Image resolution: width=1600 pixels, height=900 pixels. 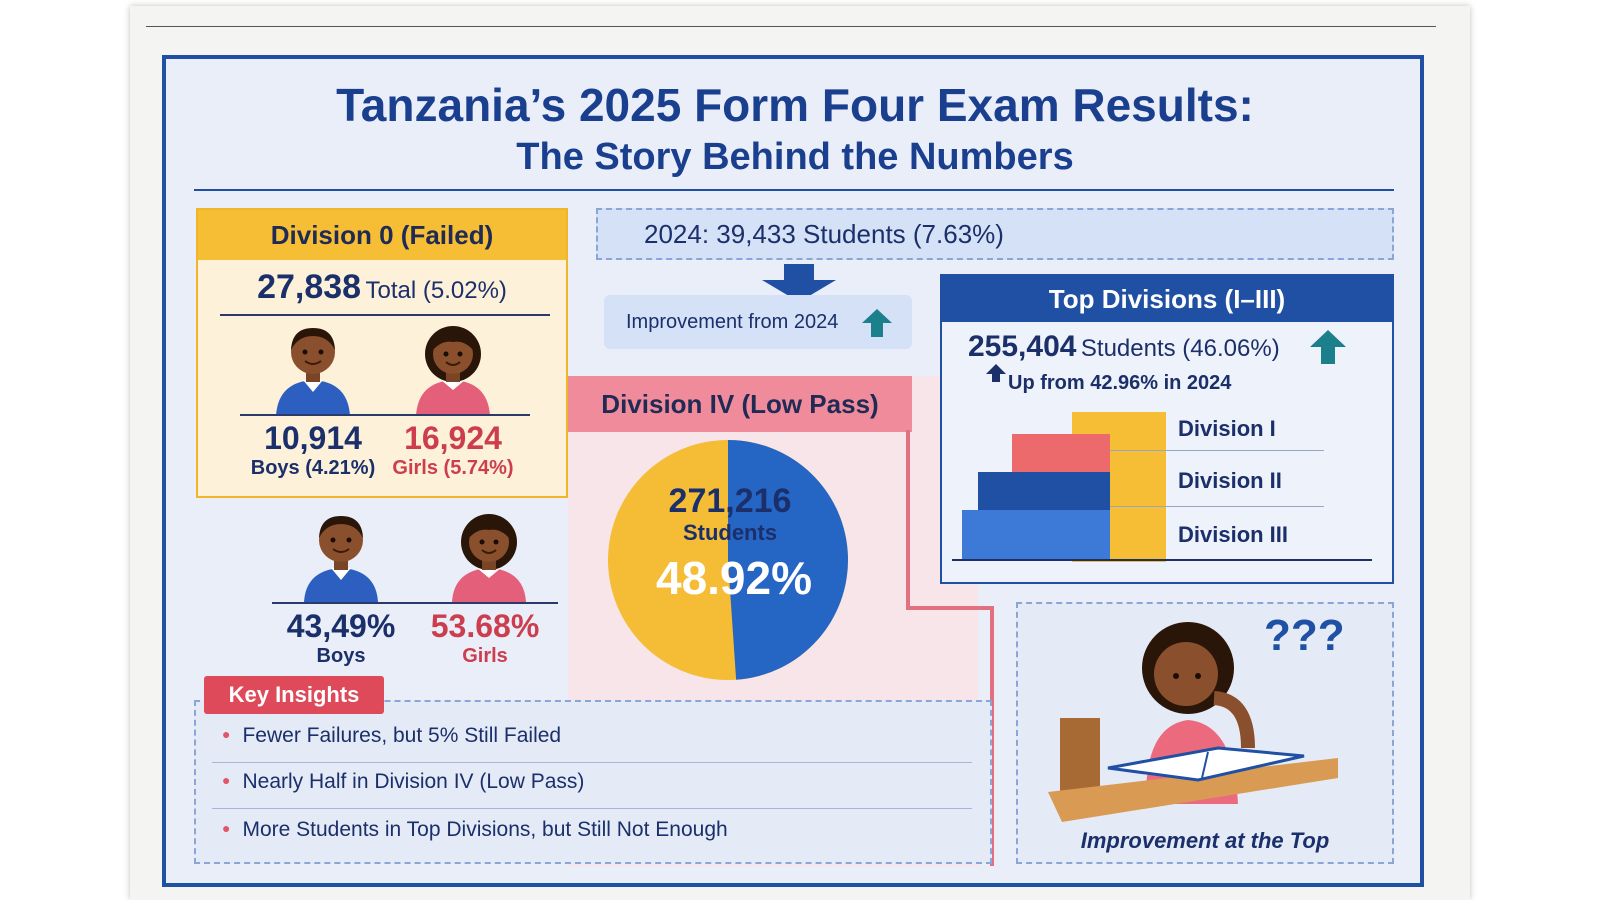 I want to click on boys-failed-label: Boys (4.21%), so click(x=313, y=468).